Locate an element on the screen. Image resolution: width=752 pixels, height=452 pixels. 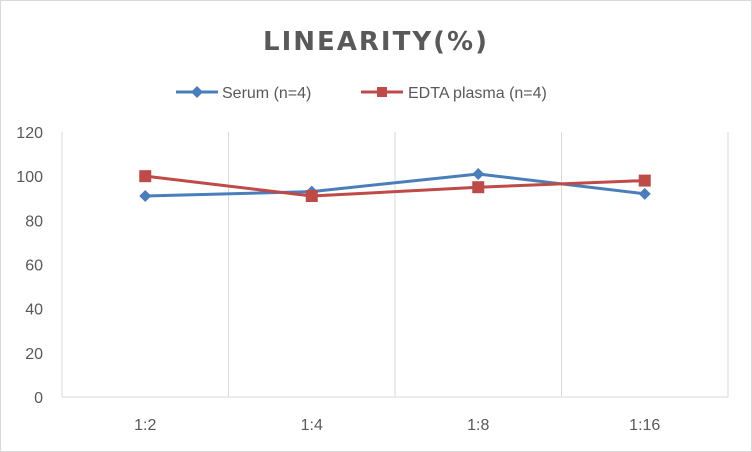
y-tick-label: 60 is located at coordinates (34, 266).